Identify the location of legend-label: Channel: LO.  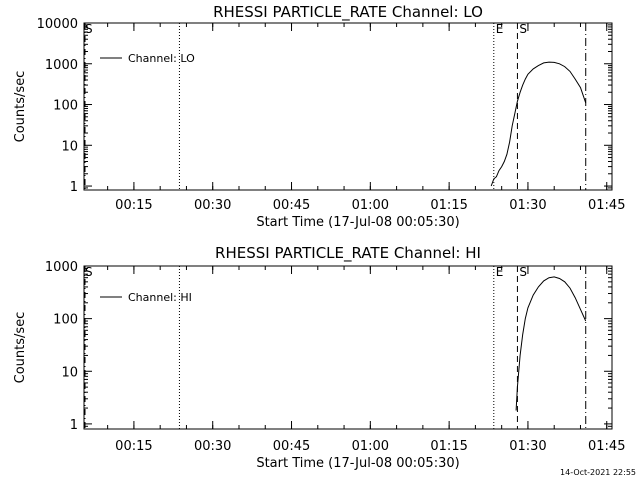
(161, 58).